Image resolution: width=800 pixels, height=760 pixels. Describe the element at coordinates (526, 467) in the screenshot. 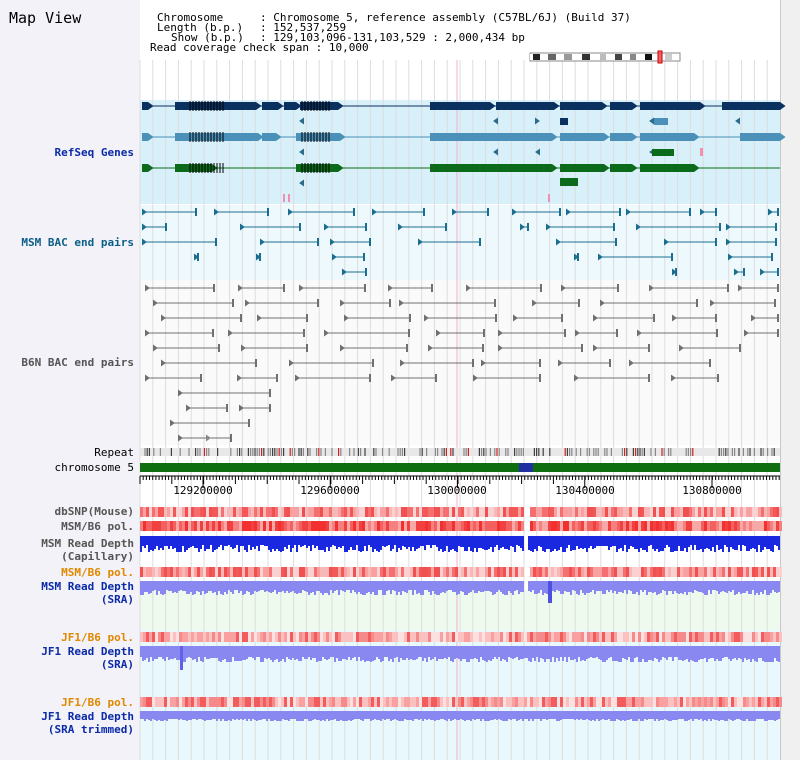

I see `chromosome-gap-marker` at that location.